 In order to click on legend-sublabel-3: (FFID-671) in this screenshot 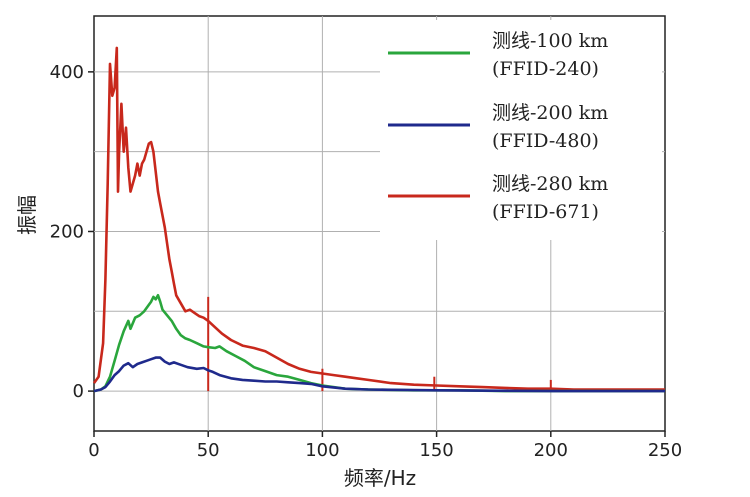, I will do `click(545, 212)`.